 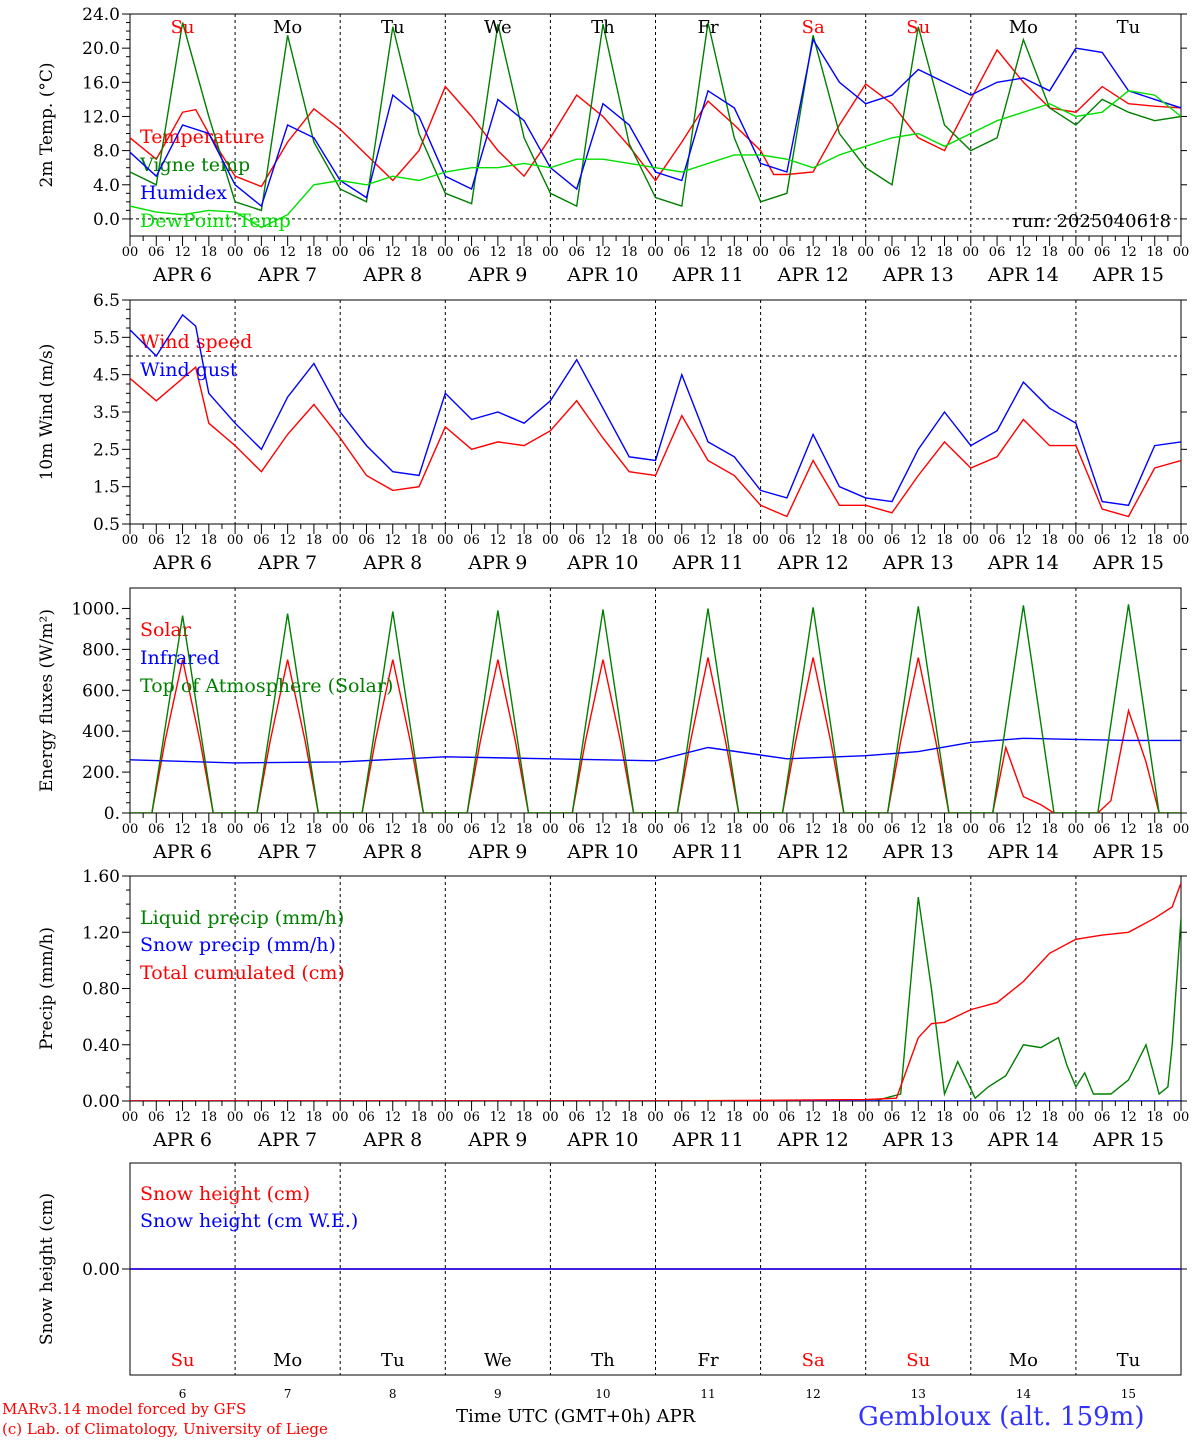 I want to click on y-tick-label: 4.5, so click(x=106, y=376).